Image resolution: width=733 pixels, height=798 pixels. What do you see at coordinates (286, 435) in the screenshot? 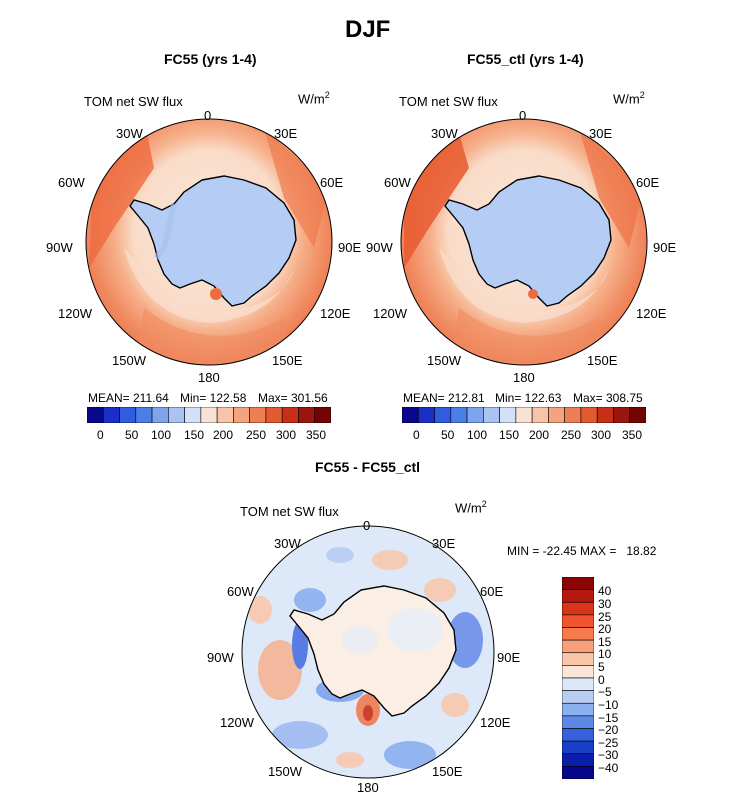
I see `panel1-cb-tick-6: 300` at bounding box center [286, 435].